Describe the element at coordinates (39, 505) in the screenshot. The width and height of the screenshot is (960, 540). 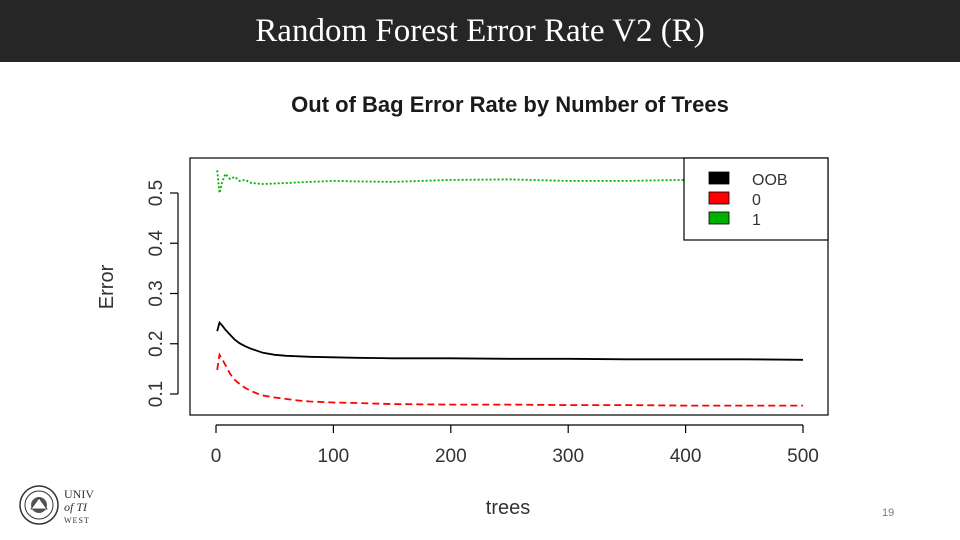
I see `university-seal-logo` at that location.